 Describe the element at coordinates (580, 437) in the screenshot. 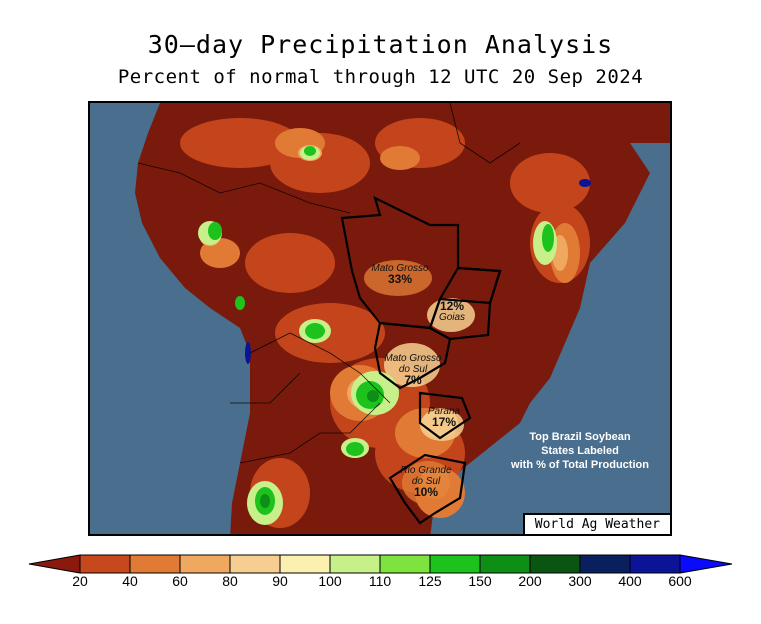

I see `note-line-1: Top Brazil Soybean` at that location.